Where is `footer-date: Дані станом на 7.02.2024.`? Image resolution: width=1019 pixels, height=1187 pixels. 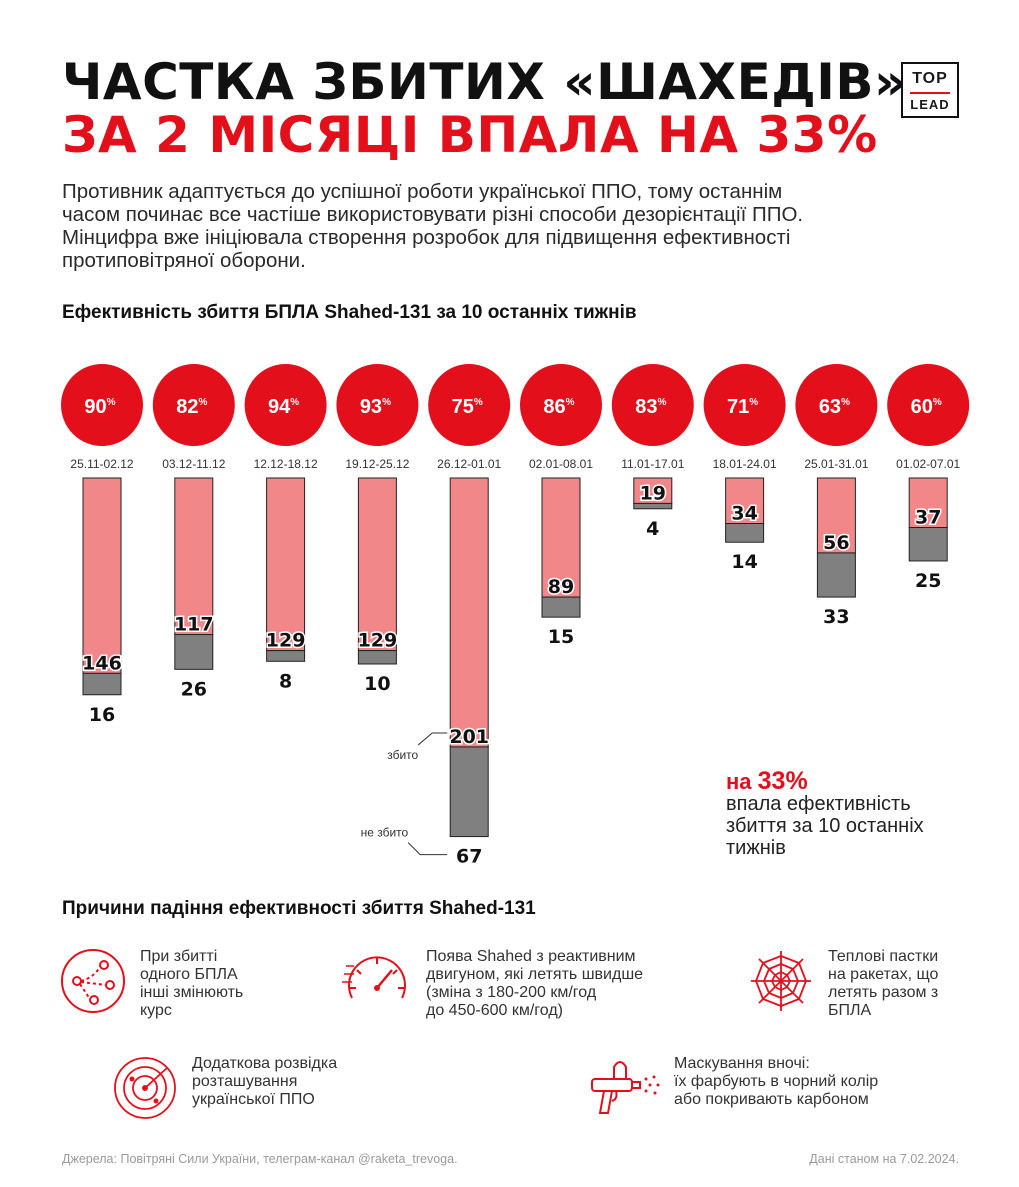 footer-date: Дані станом на 7.02.2024. is located at coordinates (884, 1159).